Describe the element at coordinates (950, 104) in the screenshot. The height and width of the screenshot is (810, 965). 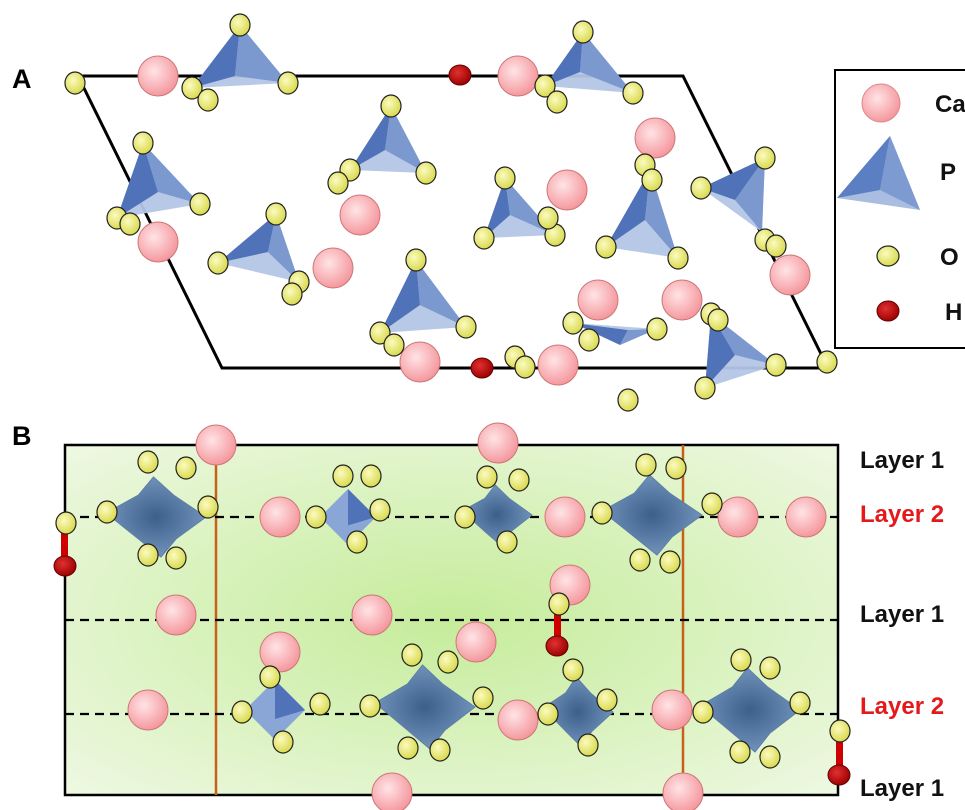
I see `legend-label-ca: Ca` at that location.